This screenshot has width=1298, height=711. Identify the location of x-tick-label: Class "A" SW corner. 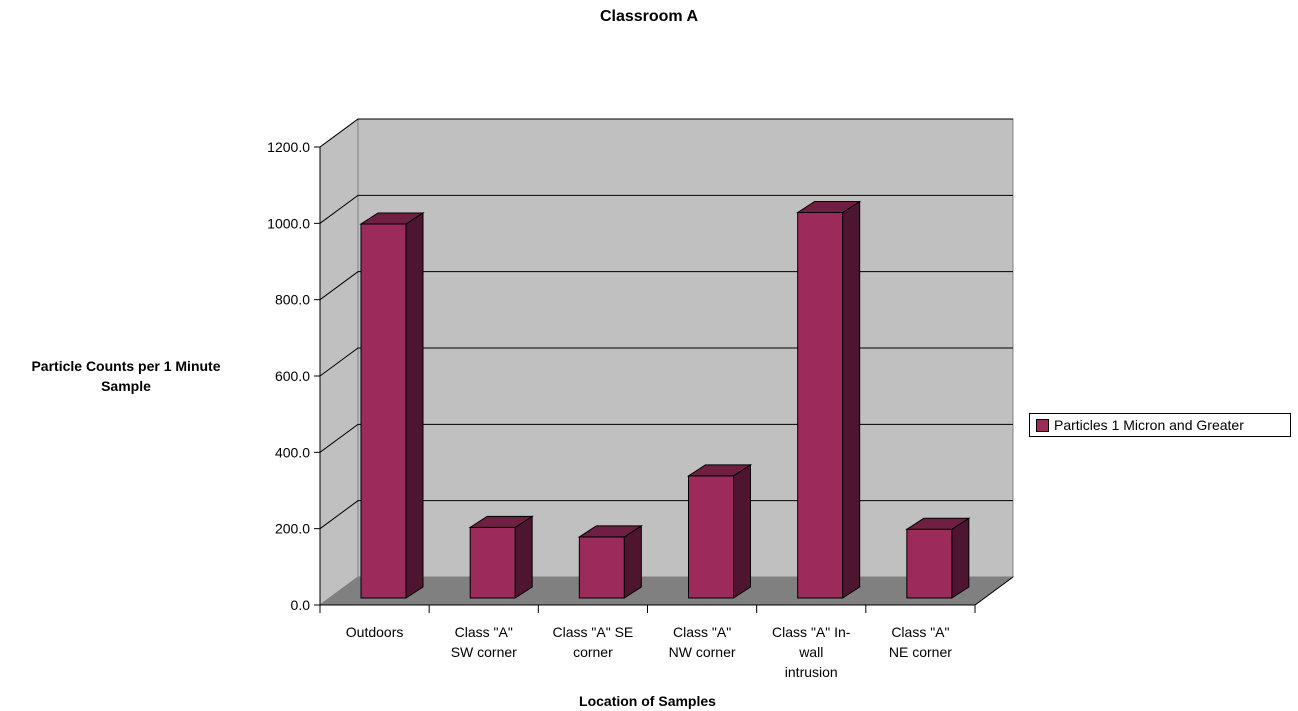
(484, 642).